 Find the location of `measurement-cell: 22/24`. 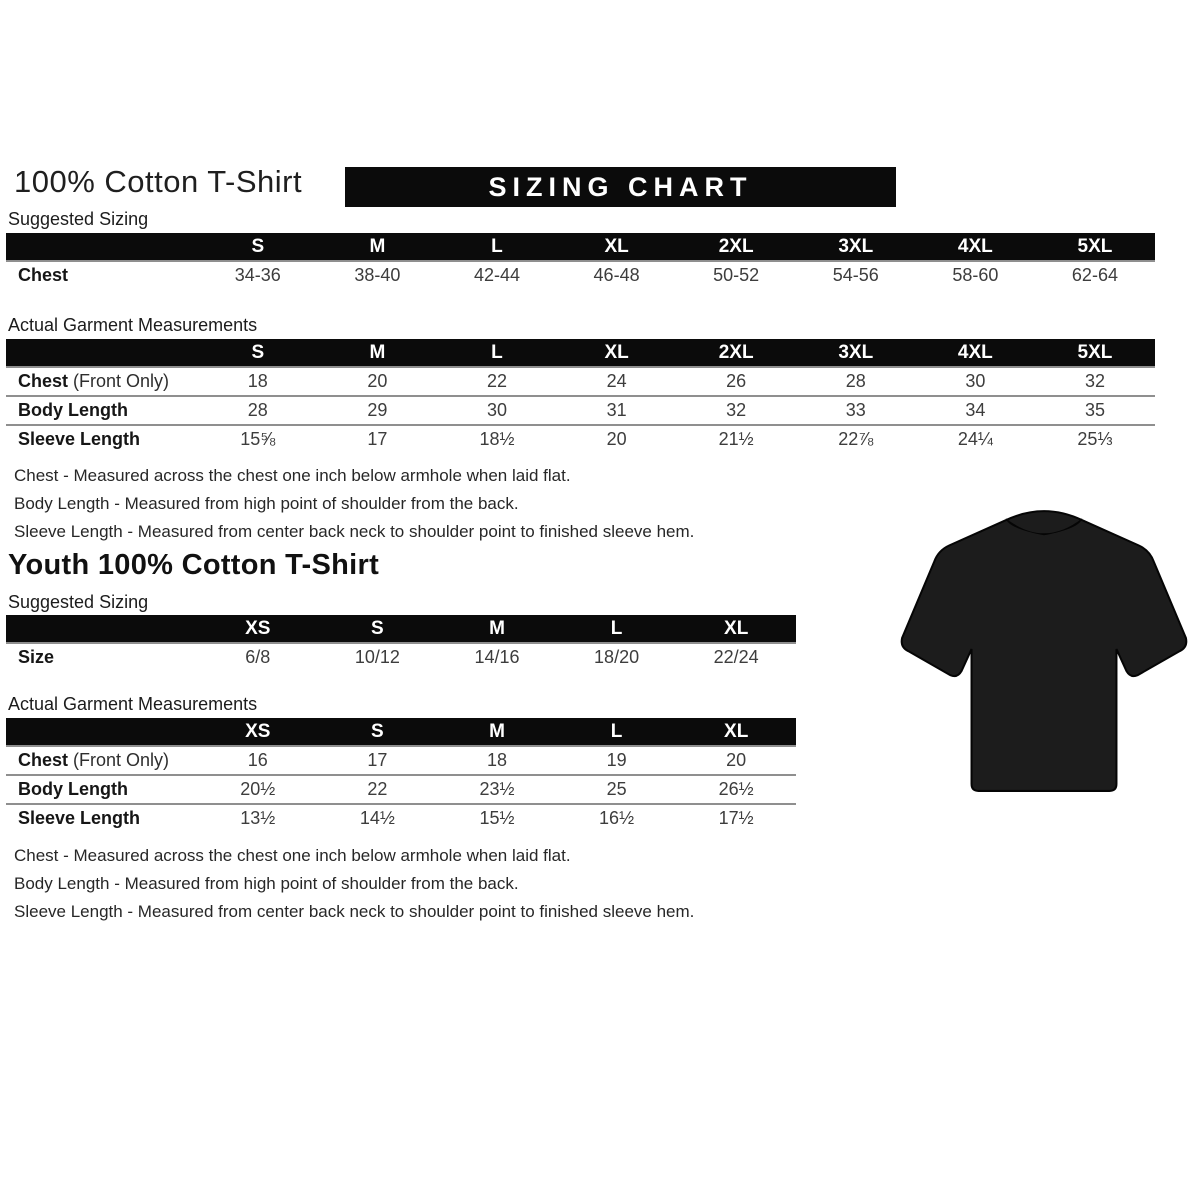

measurement-cell: 22/24 is located at coordinates (736, 657).